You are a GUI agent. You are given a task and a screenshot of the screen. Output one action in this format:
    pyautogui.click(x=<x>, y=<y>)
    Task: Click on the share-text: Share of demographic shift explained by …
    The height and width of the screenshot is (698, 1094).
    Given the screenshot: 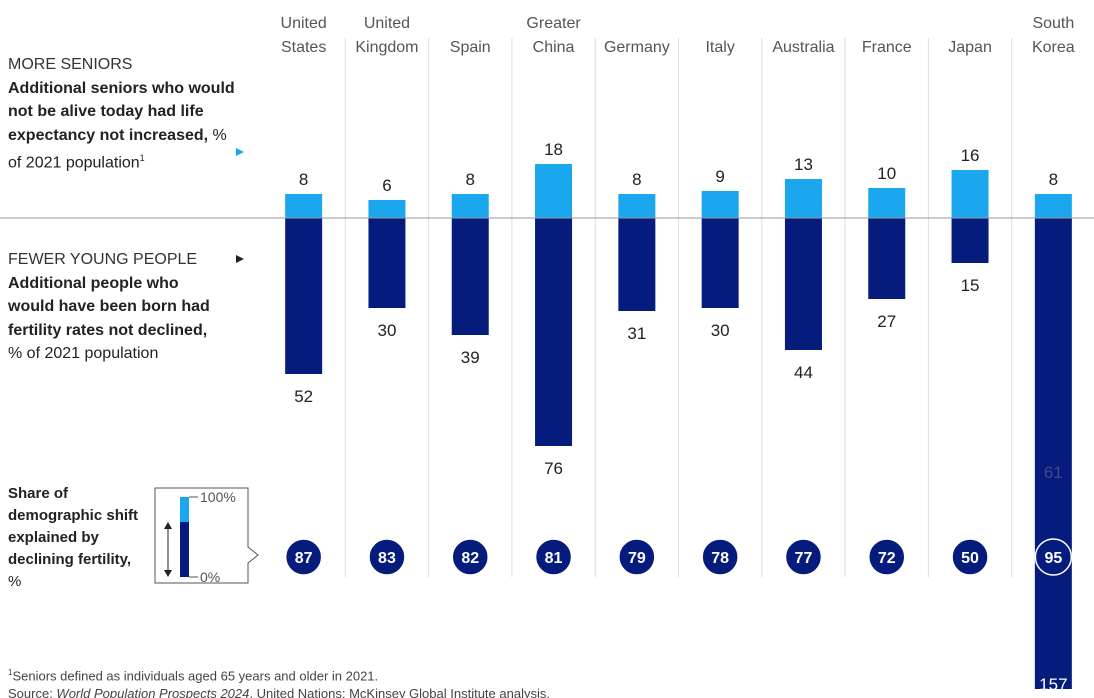 What is the action you would take?
    pyautogui.click(x=75, y=538)
    